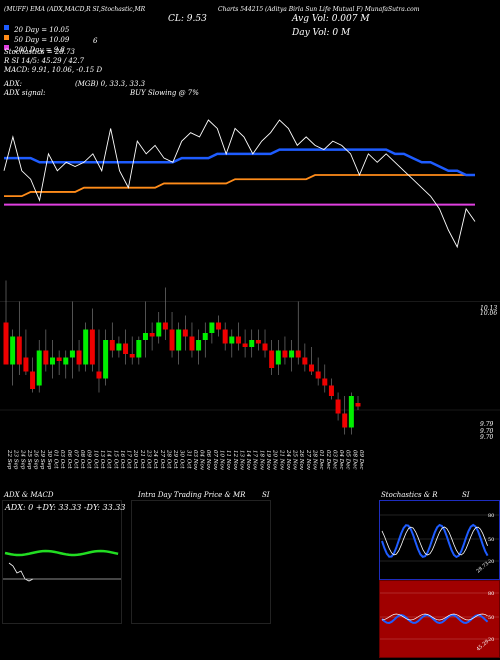  What do you see at coordinates (301, 460) in the screenshot?
I see `x-tick-label: 26 Nov` at bounding box center [301, 460].